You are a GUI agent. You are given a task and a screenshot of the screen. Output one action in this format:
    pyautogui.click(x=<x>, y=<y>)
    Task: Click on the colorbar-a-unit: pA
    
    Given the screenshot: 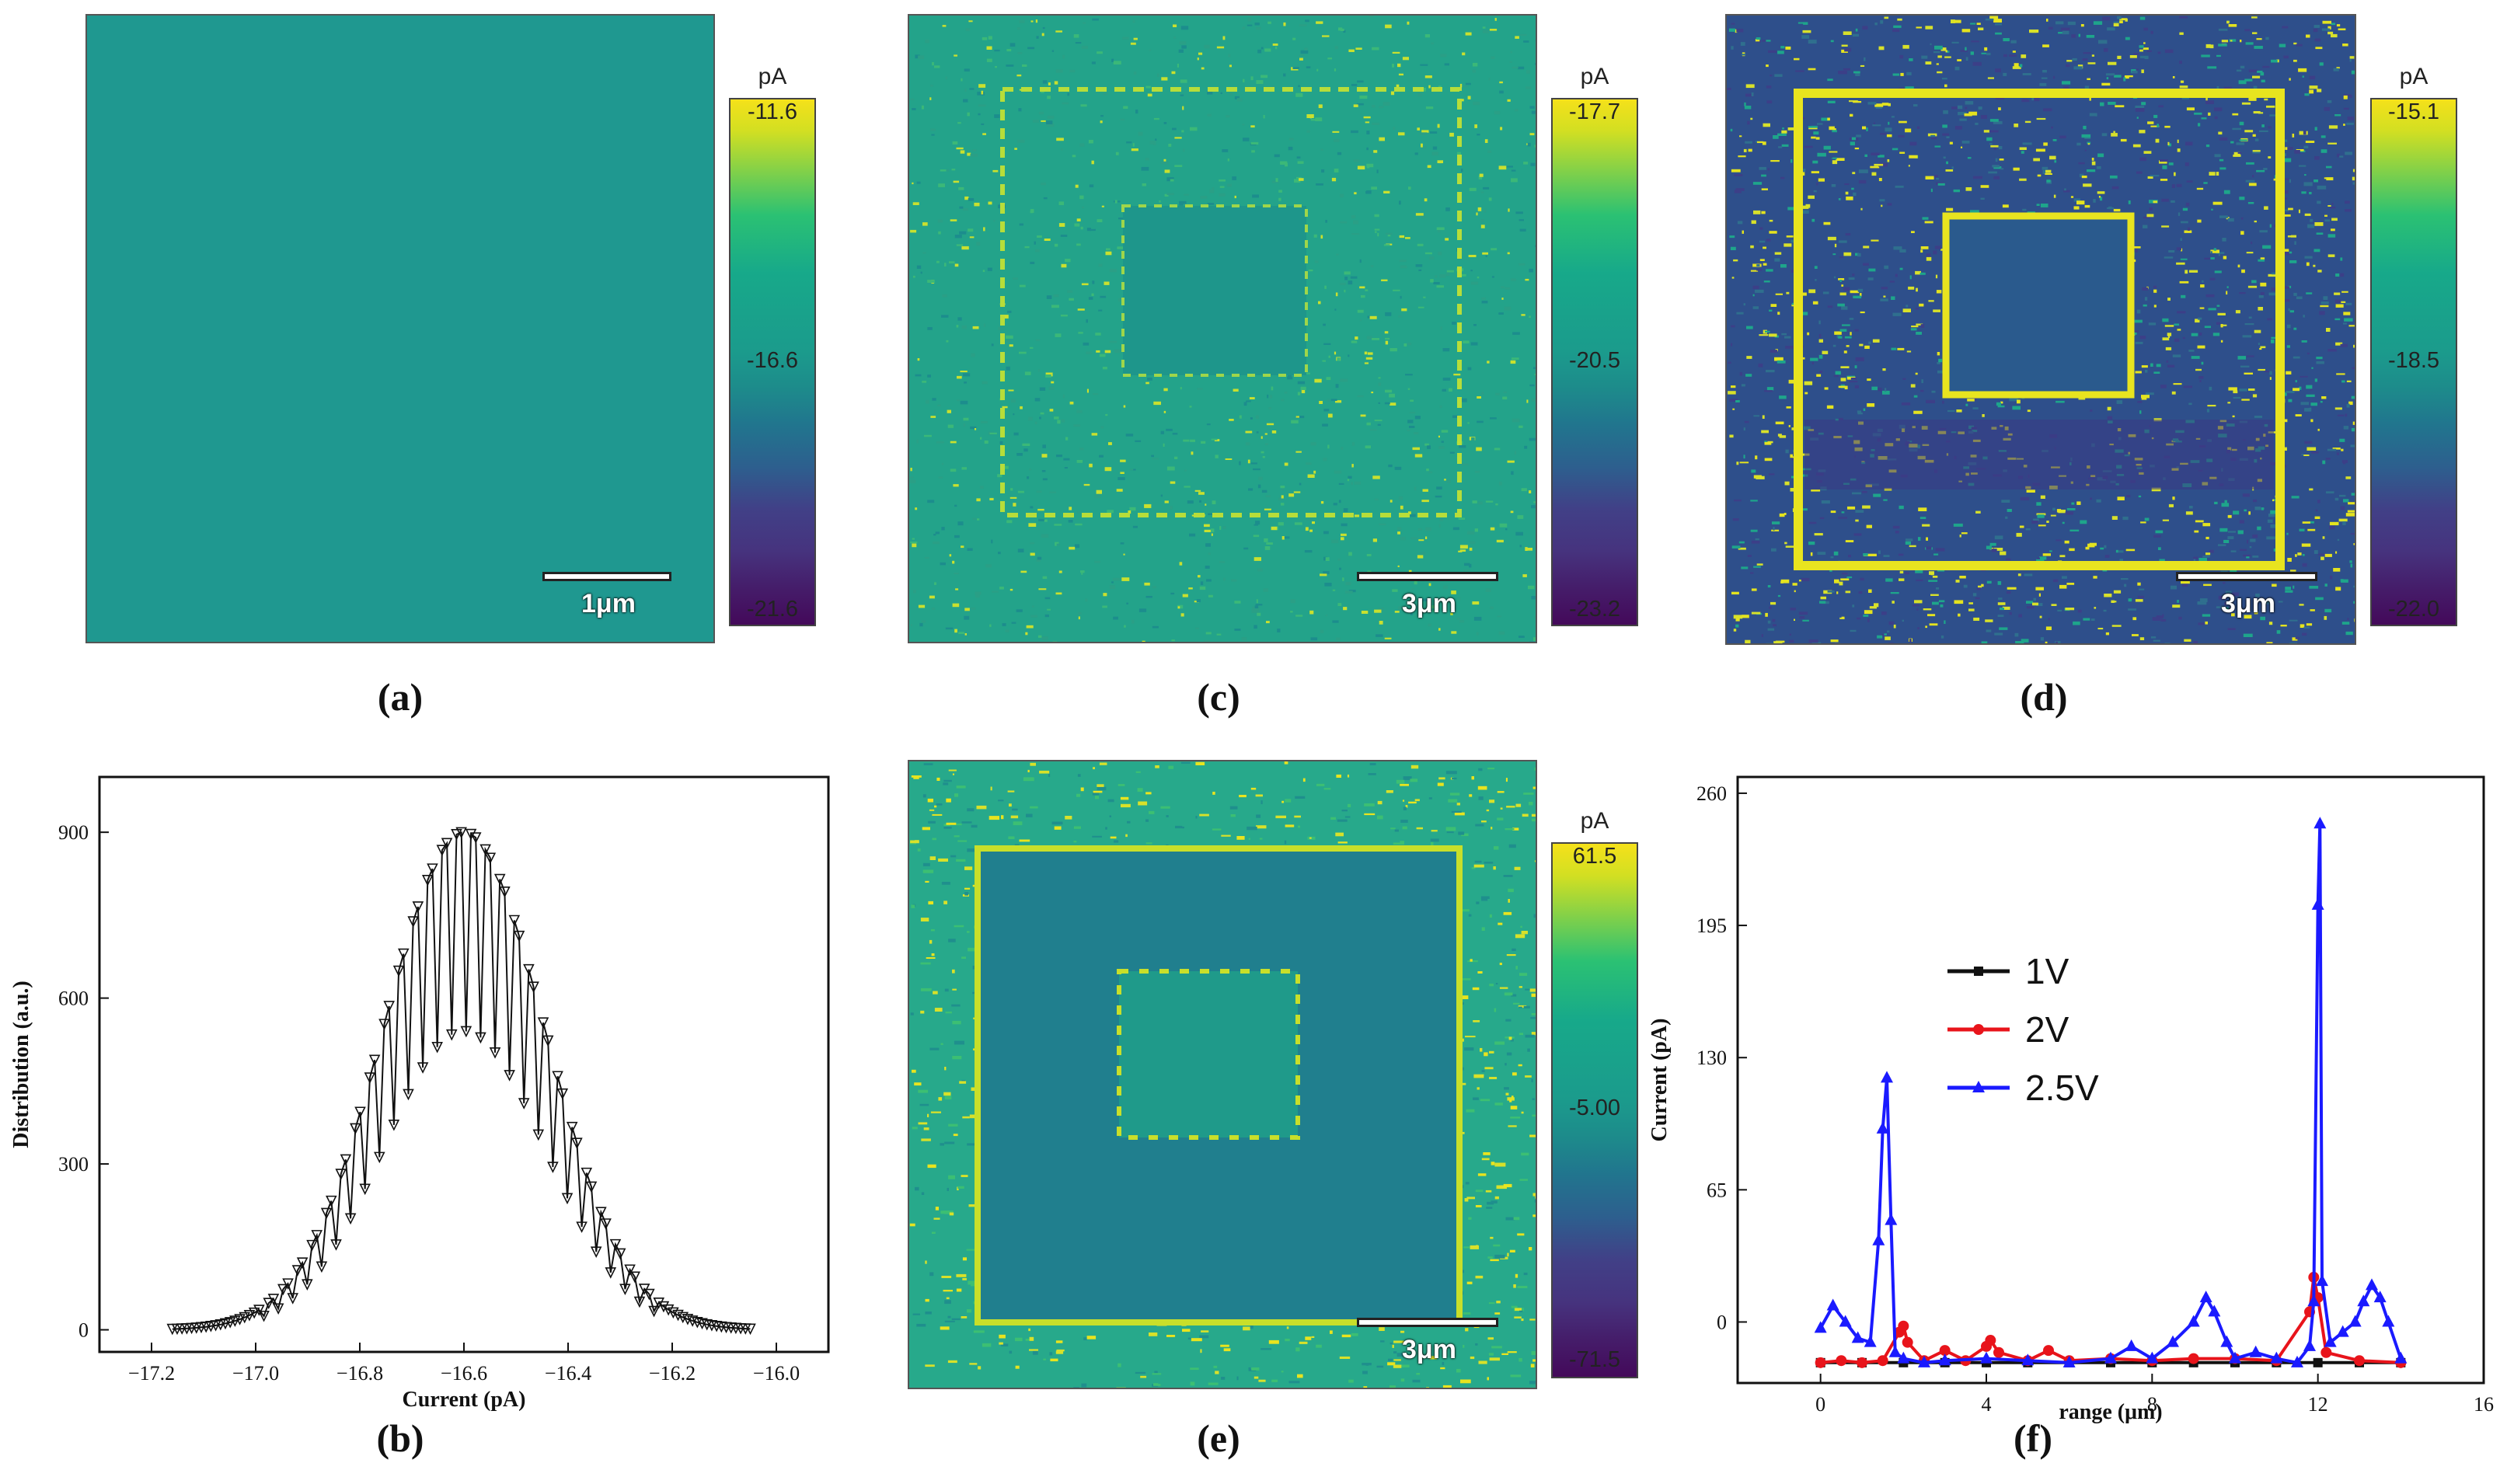 What is the action you would take?
    pyautogui.click(x=773, y=76)
    